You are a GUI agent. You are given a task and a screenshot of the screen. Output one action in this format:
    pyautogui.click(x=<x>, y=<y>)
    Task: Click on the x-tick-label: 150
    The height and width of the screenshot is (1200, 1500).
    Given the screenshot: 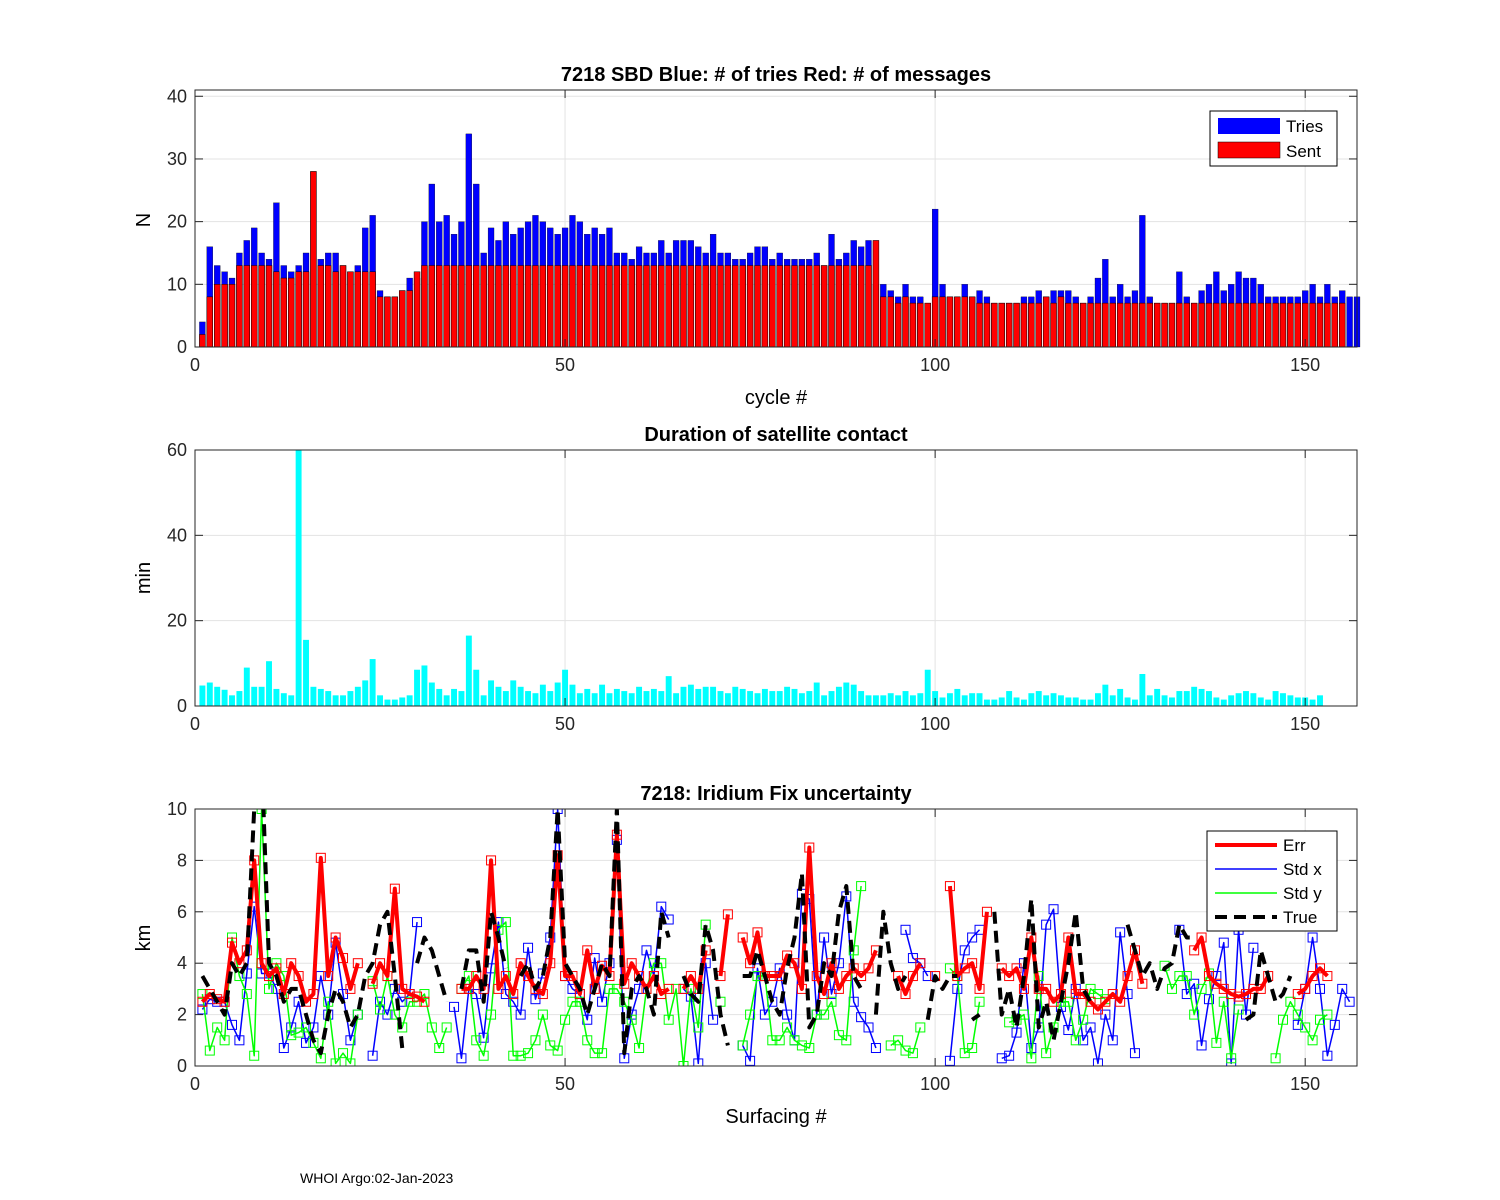 What is the action you would take?
    pyautogui.click(x=1305, y=1084)
    